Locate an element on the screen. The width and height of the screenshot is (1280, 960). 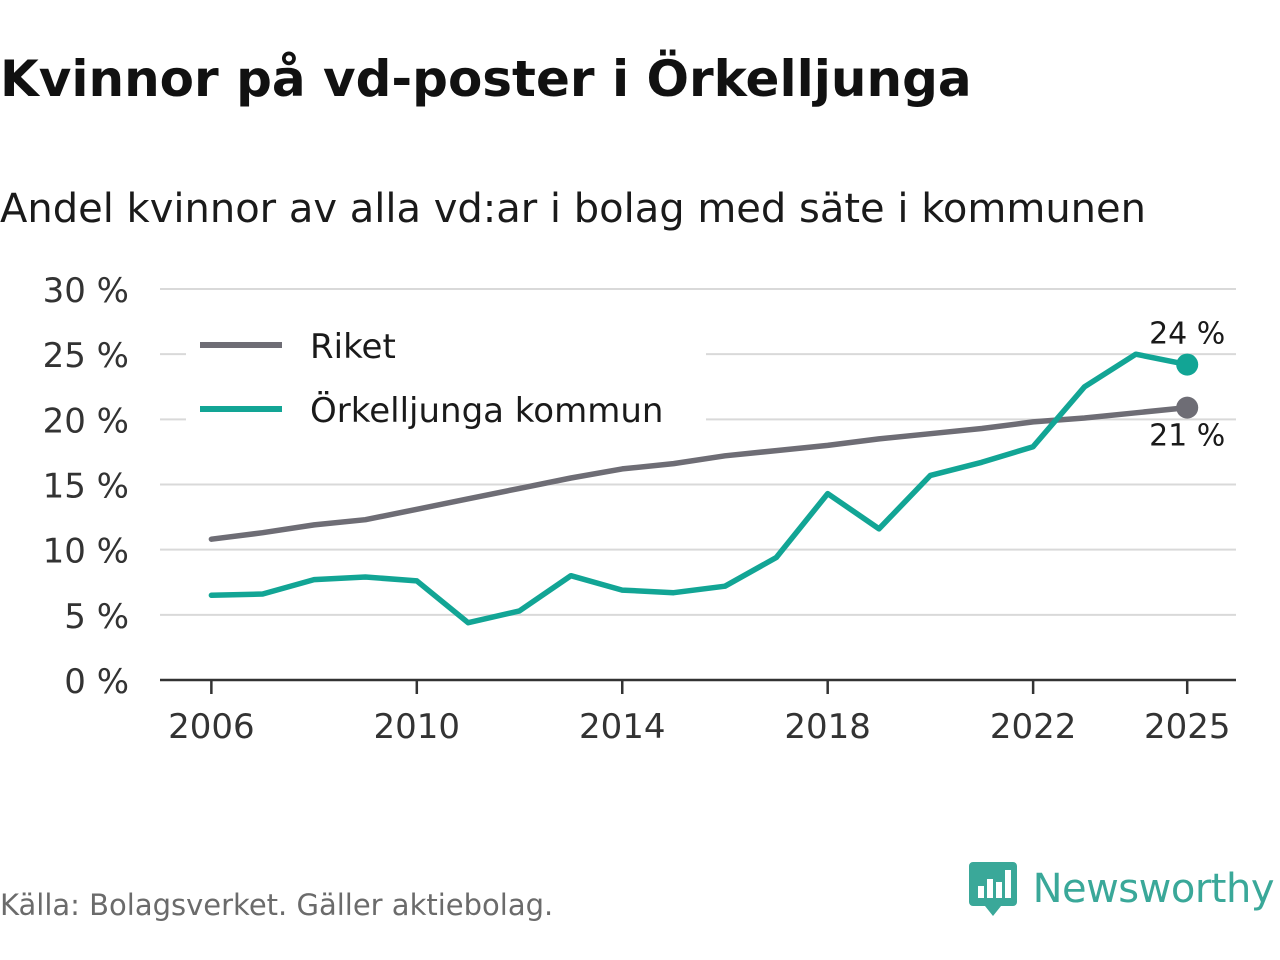
end-value-label: 21 % is located at coordinates (1187, 436).